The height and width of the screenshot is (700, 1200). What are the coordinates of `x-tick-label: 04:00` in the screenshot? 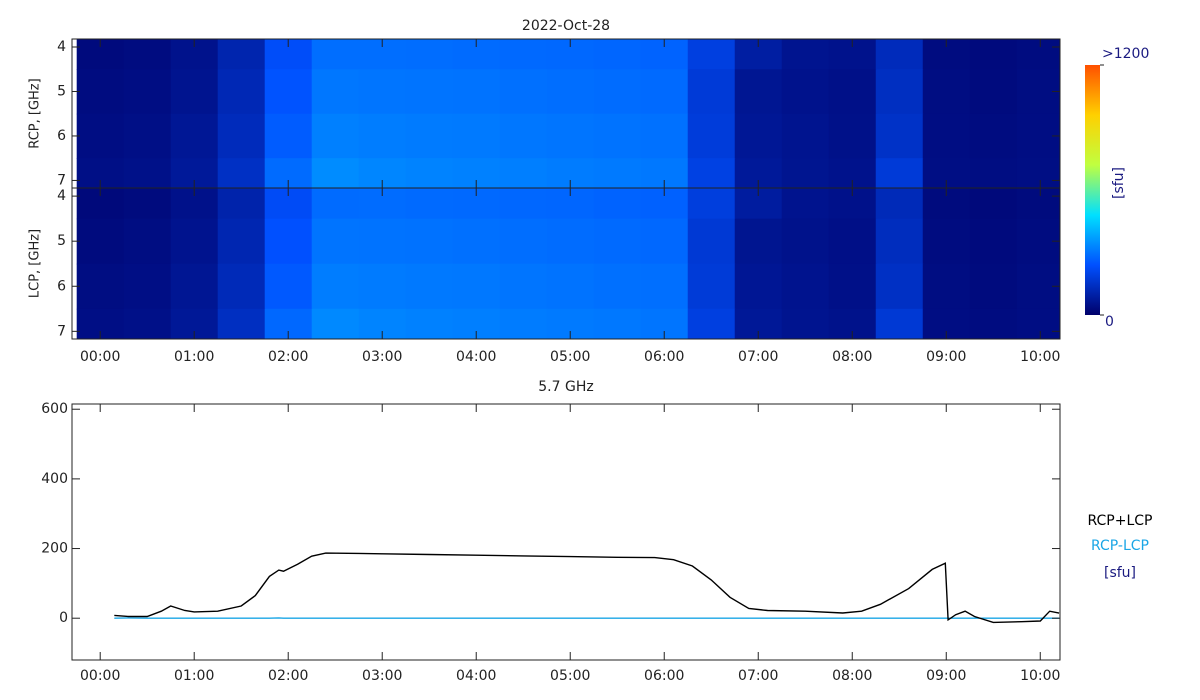 It's located at (476, 357).